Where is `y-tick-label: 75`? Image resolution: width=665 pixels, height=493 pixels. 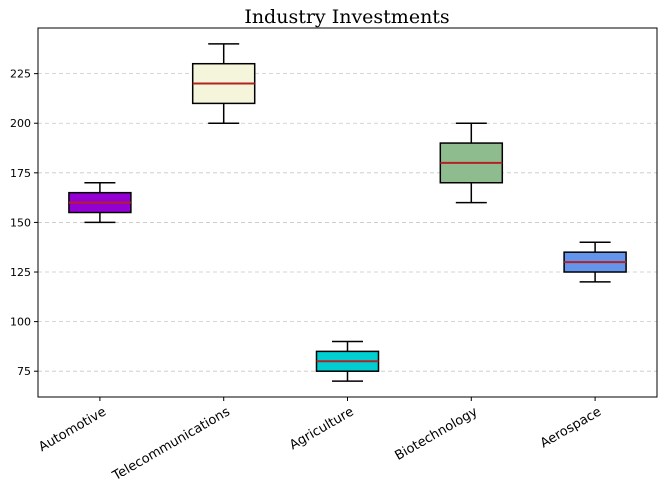 y-tick-label: 75 is located at coordinates (24, 371).